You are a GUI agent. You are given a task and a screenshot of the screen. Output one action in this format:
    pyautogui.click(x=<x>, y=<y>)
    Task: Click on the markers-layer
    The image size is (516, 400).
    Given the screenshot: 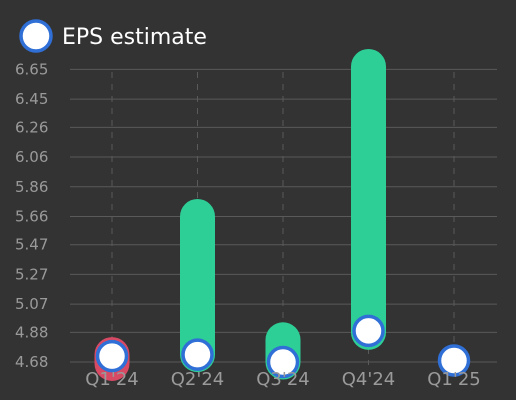 What is the action you would take?
    pyautogui.click(x=283, y=346)
    